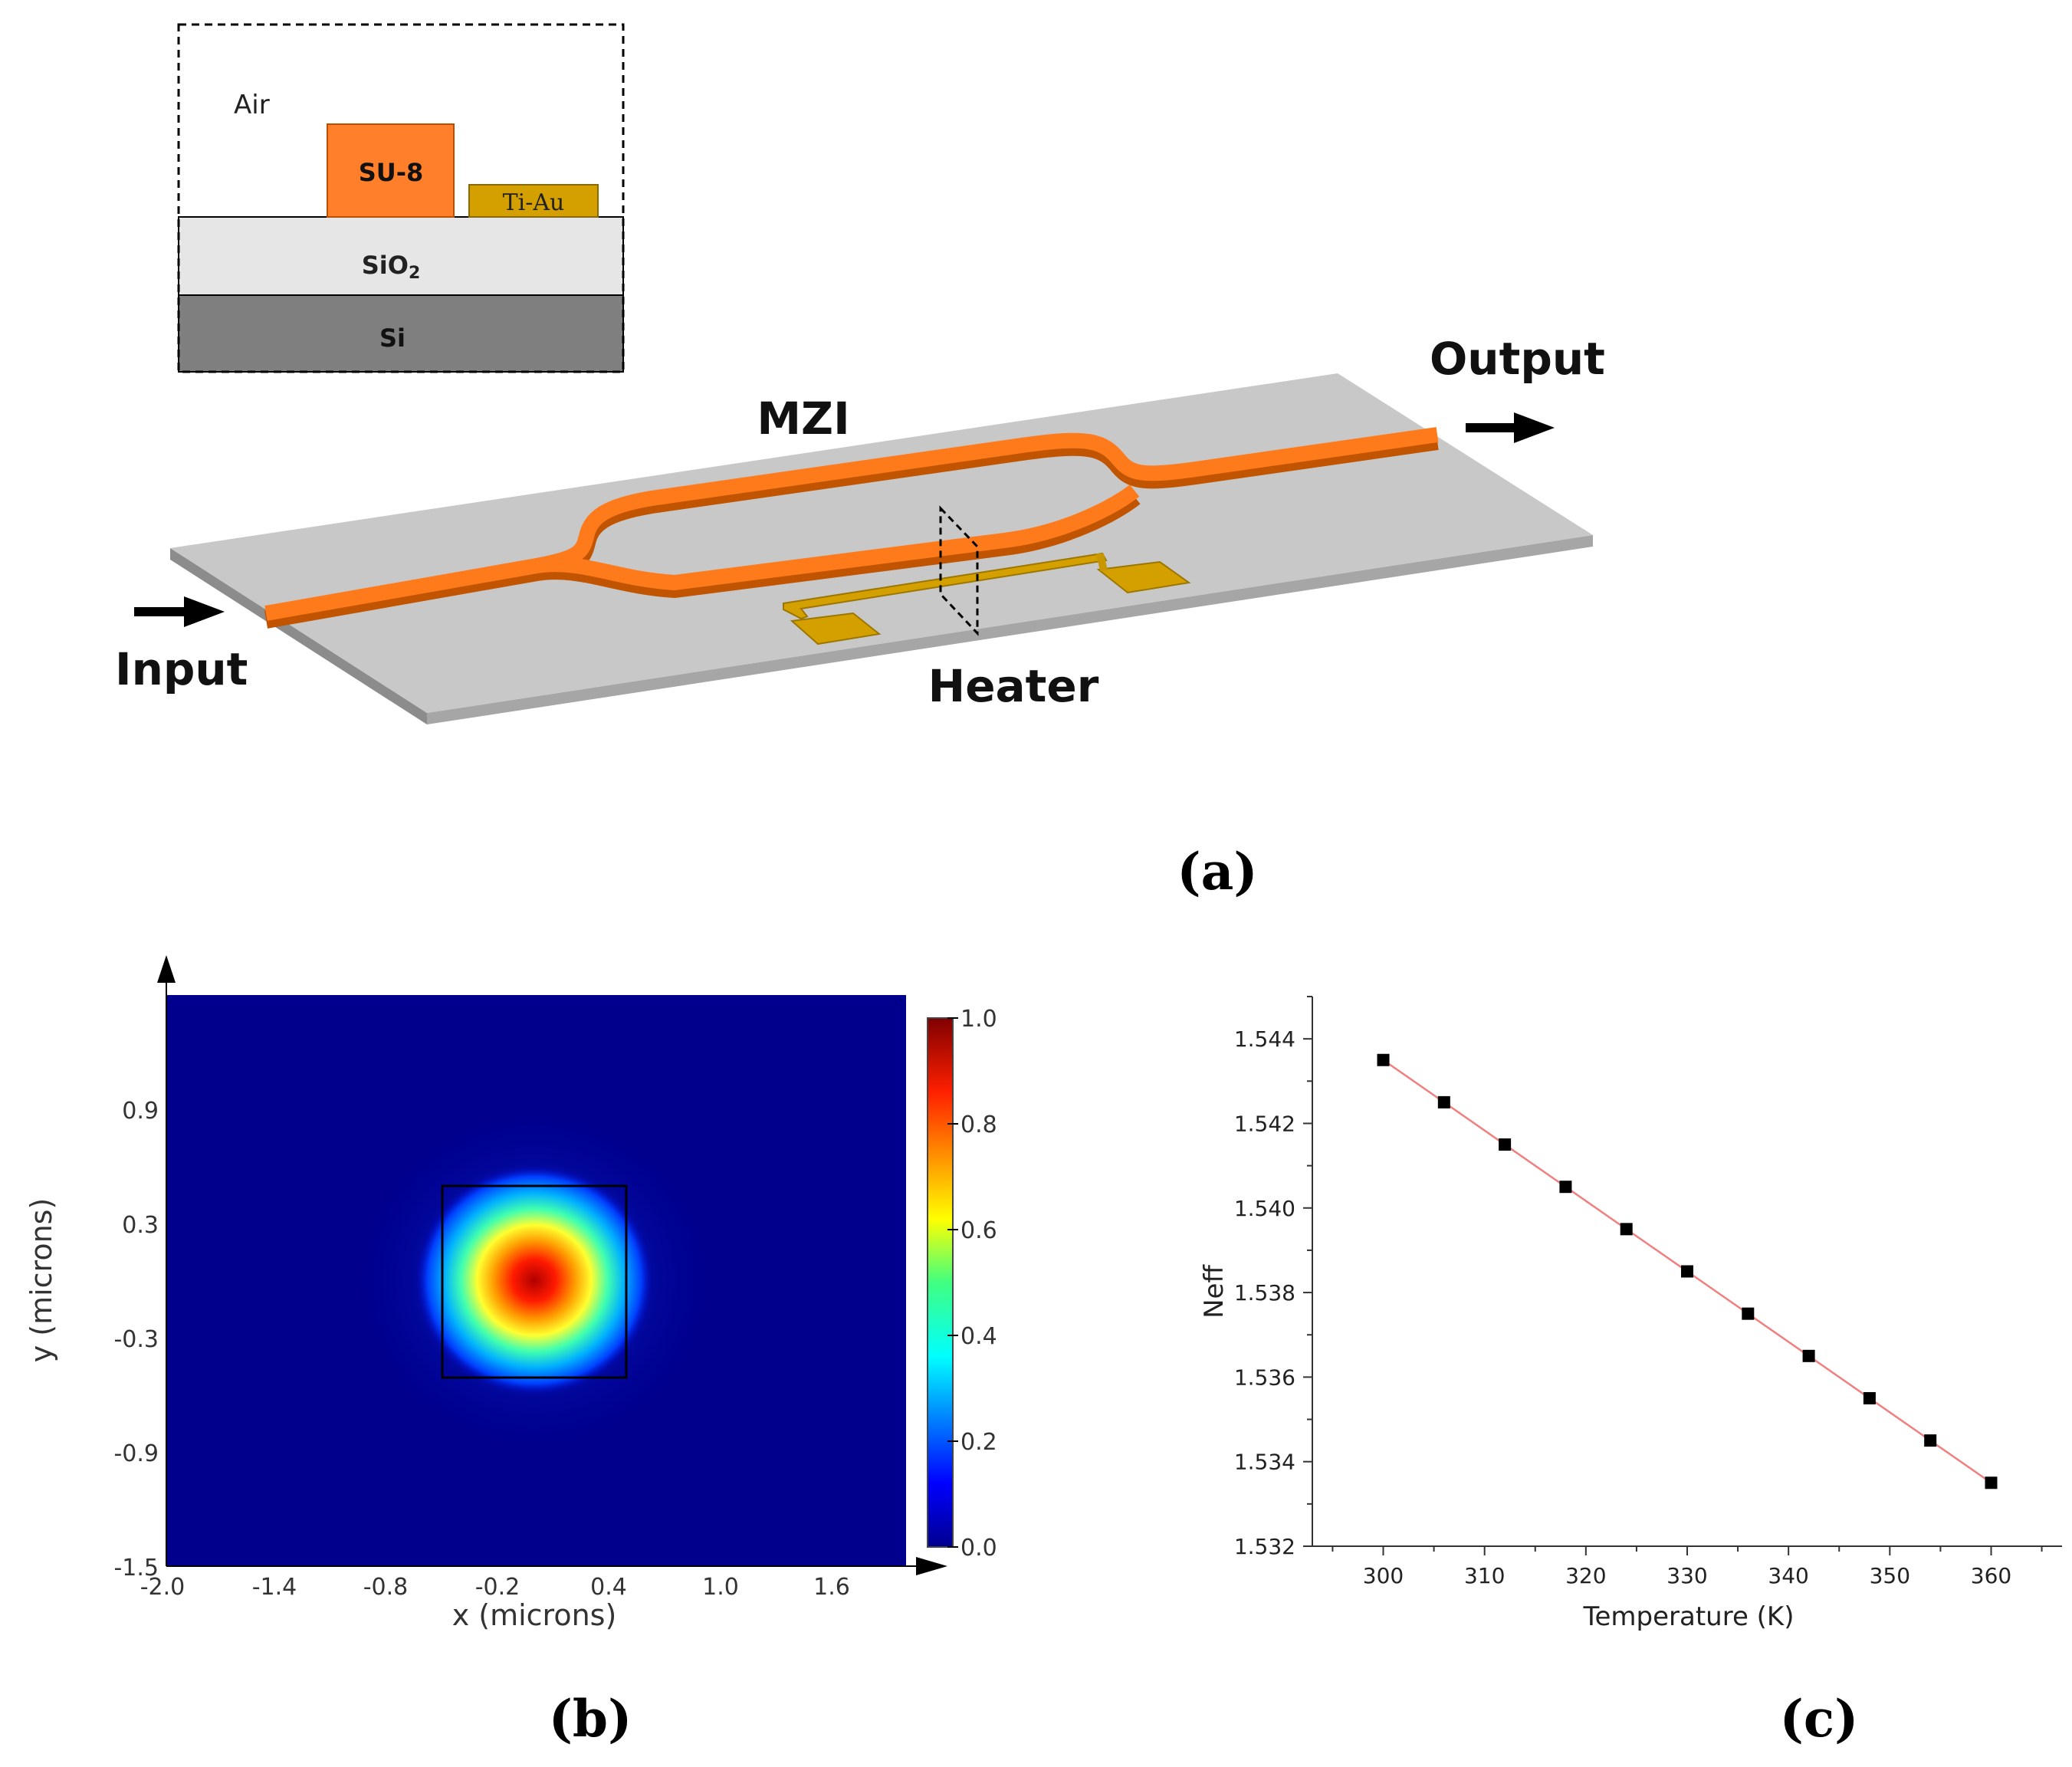  What do you see at coordinates (414, 273) in the screenshot?
I see `sio2-sub: 2` at bounding box center [414, 273].